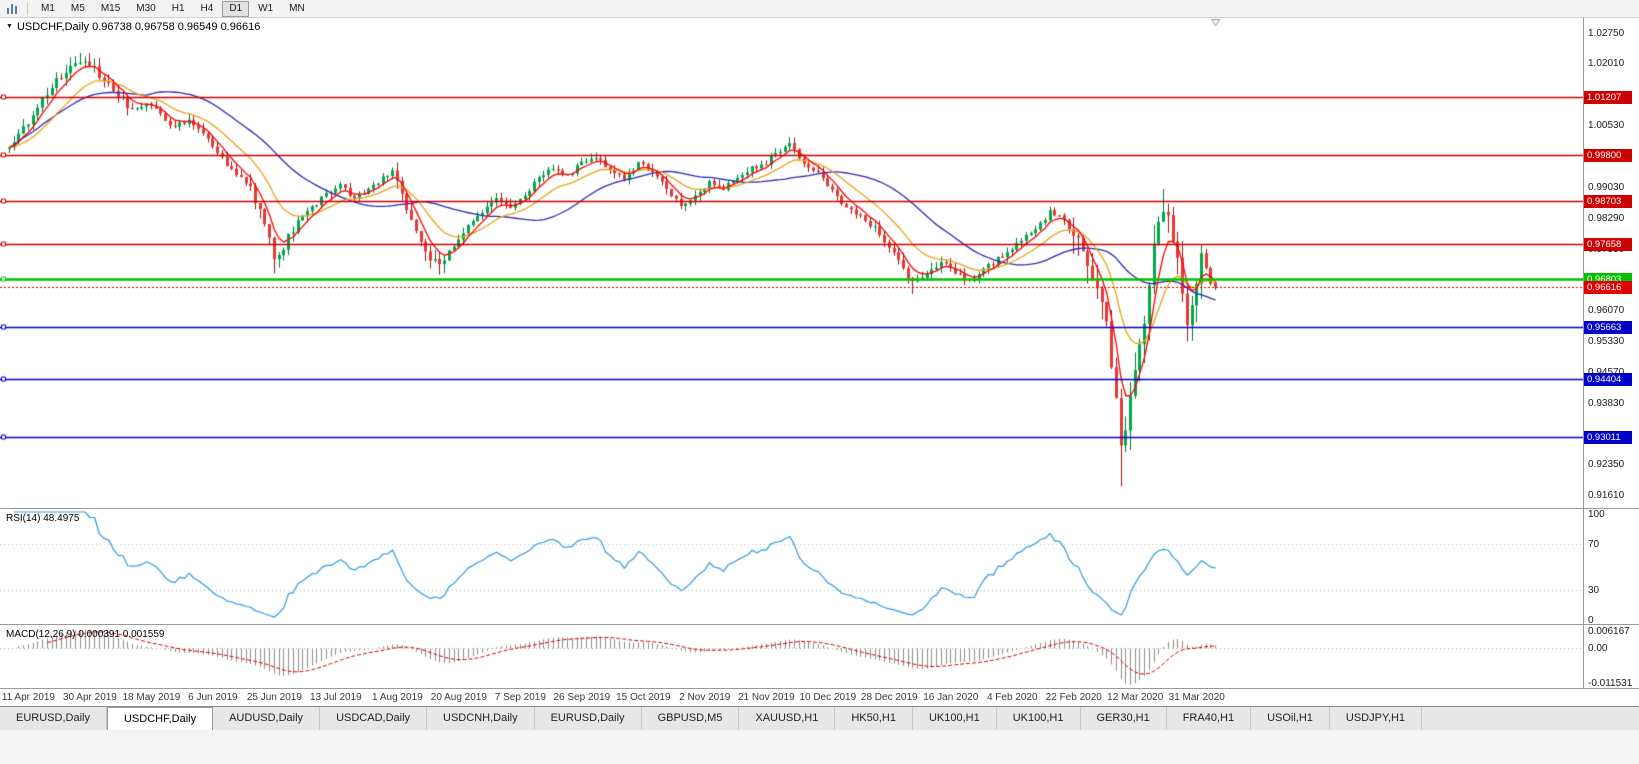 The height and width of the screenshot is (764, 1639). I want to click on rsi-axis-label: 70, so click(1594, 545).